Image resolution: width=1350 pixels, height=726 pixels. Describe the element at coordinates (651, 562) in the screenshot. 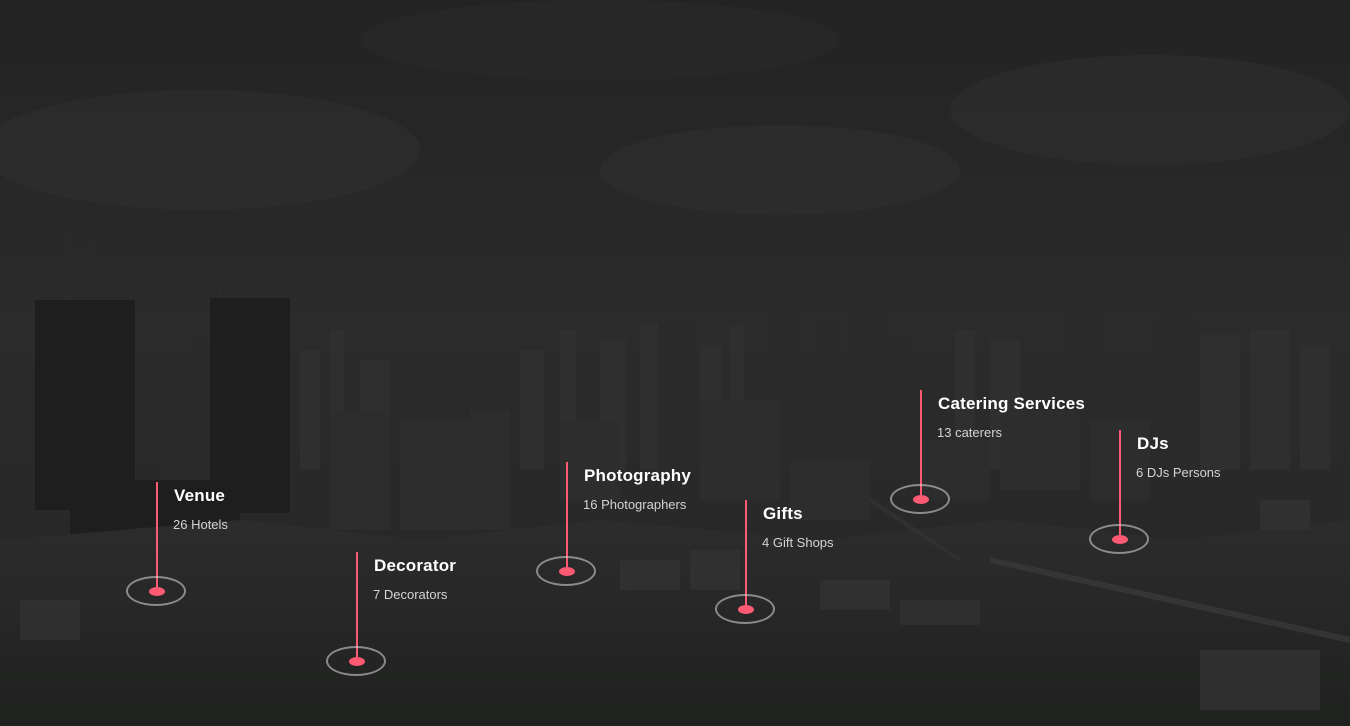

I see `photography-marker: Photography 16 Photographers` at that location.